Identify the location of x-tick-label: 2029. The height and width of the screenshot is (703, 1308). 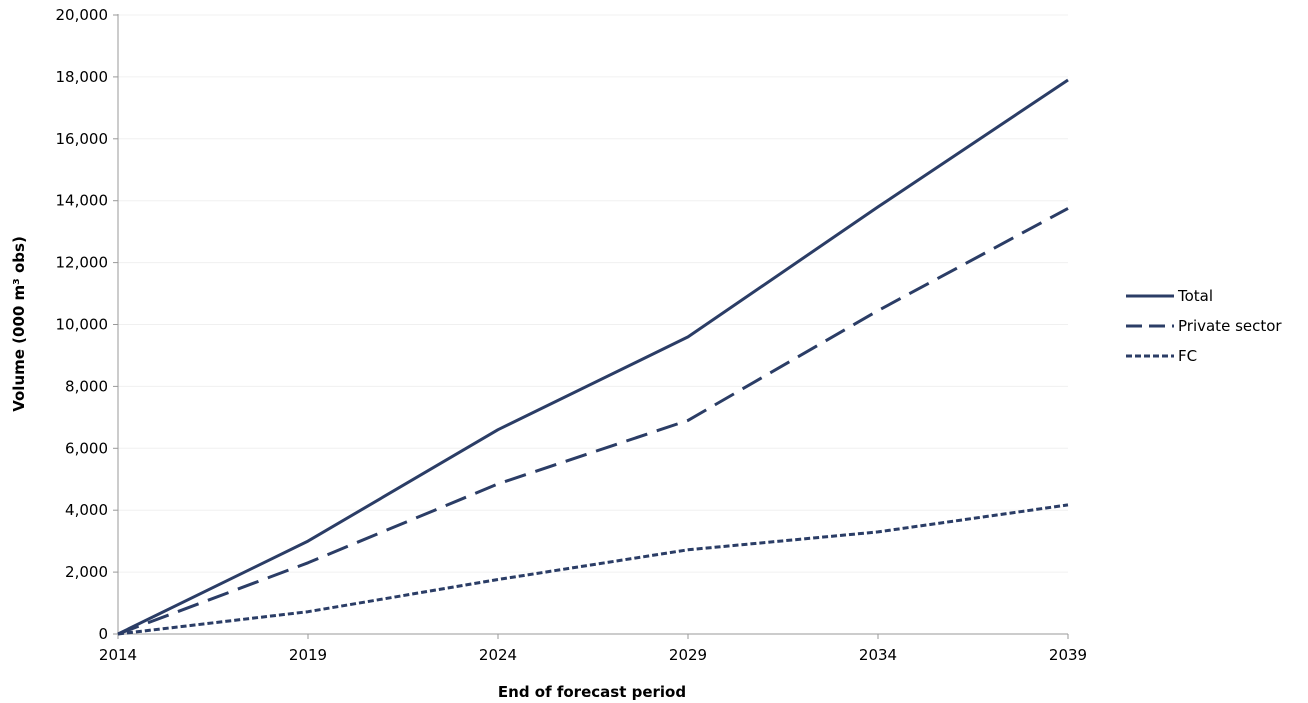
(688, 655).